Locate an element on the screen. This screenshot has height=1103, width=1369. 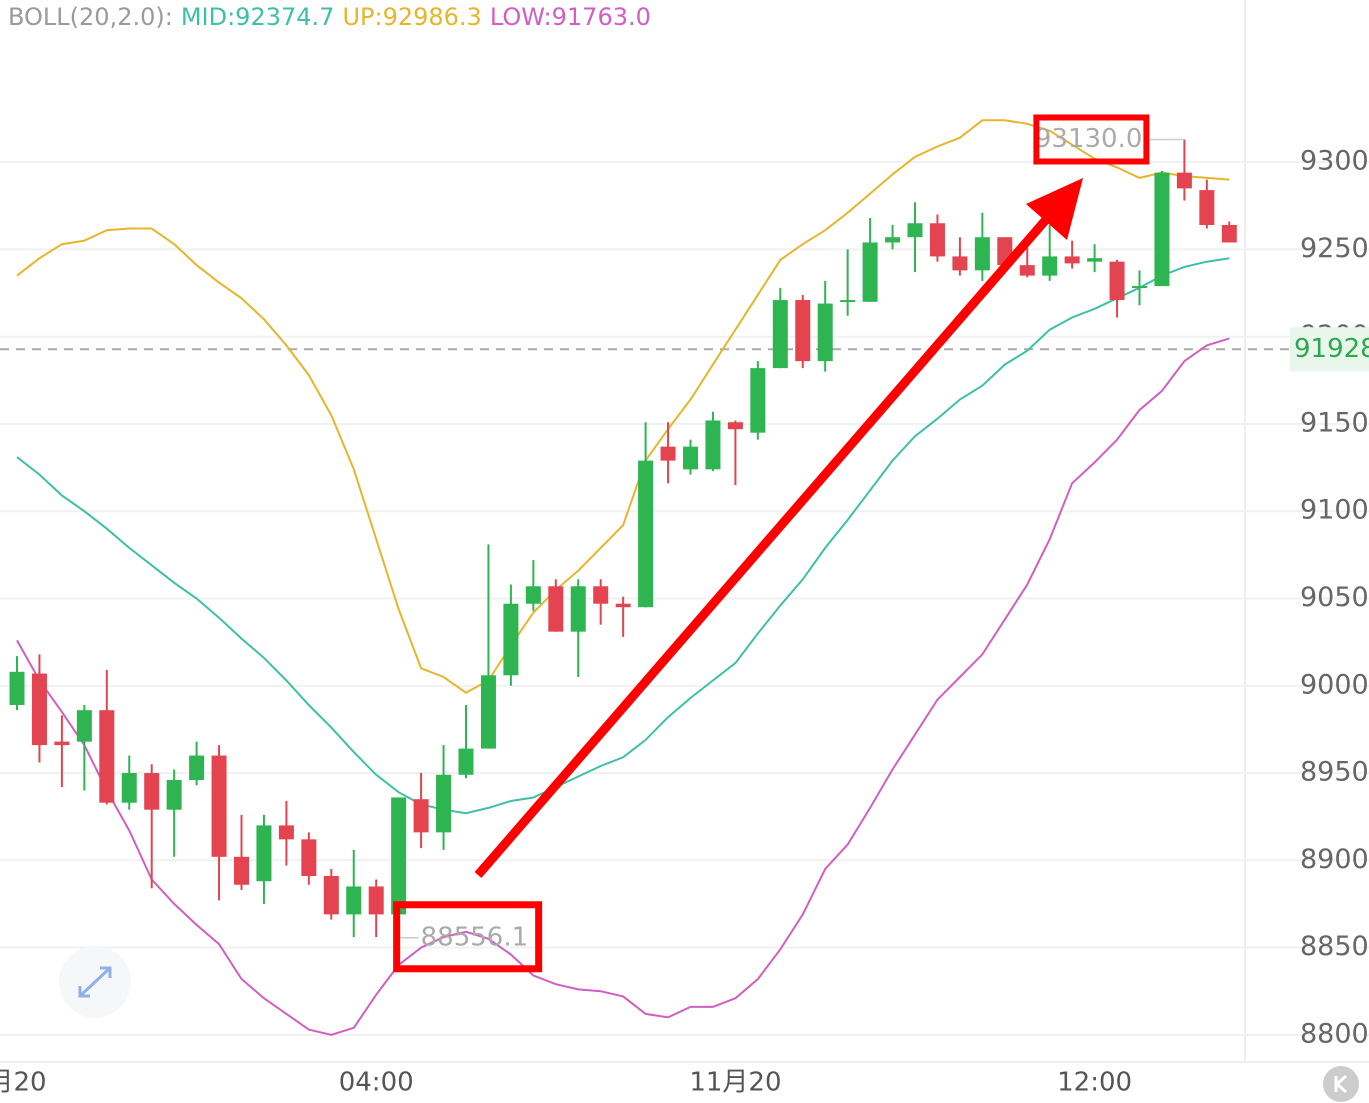
y-tick-label: 89000 is located at coordinates (1334, 859).